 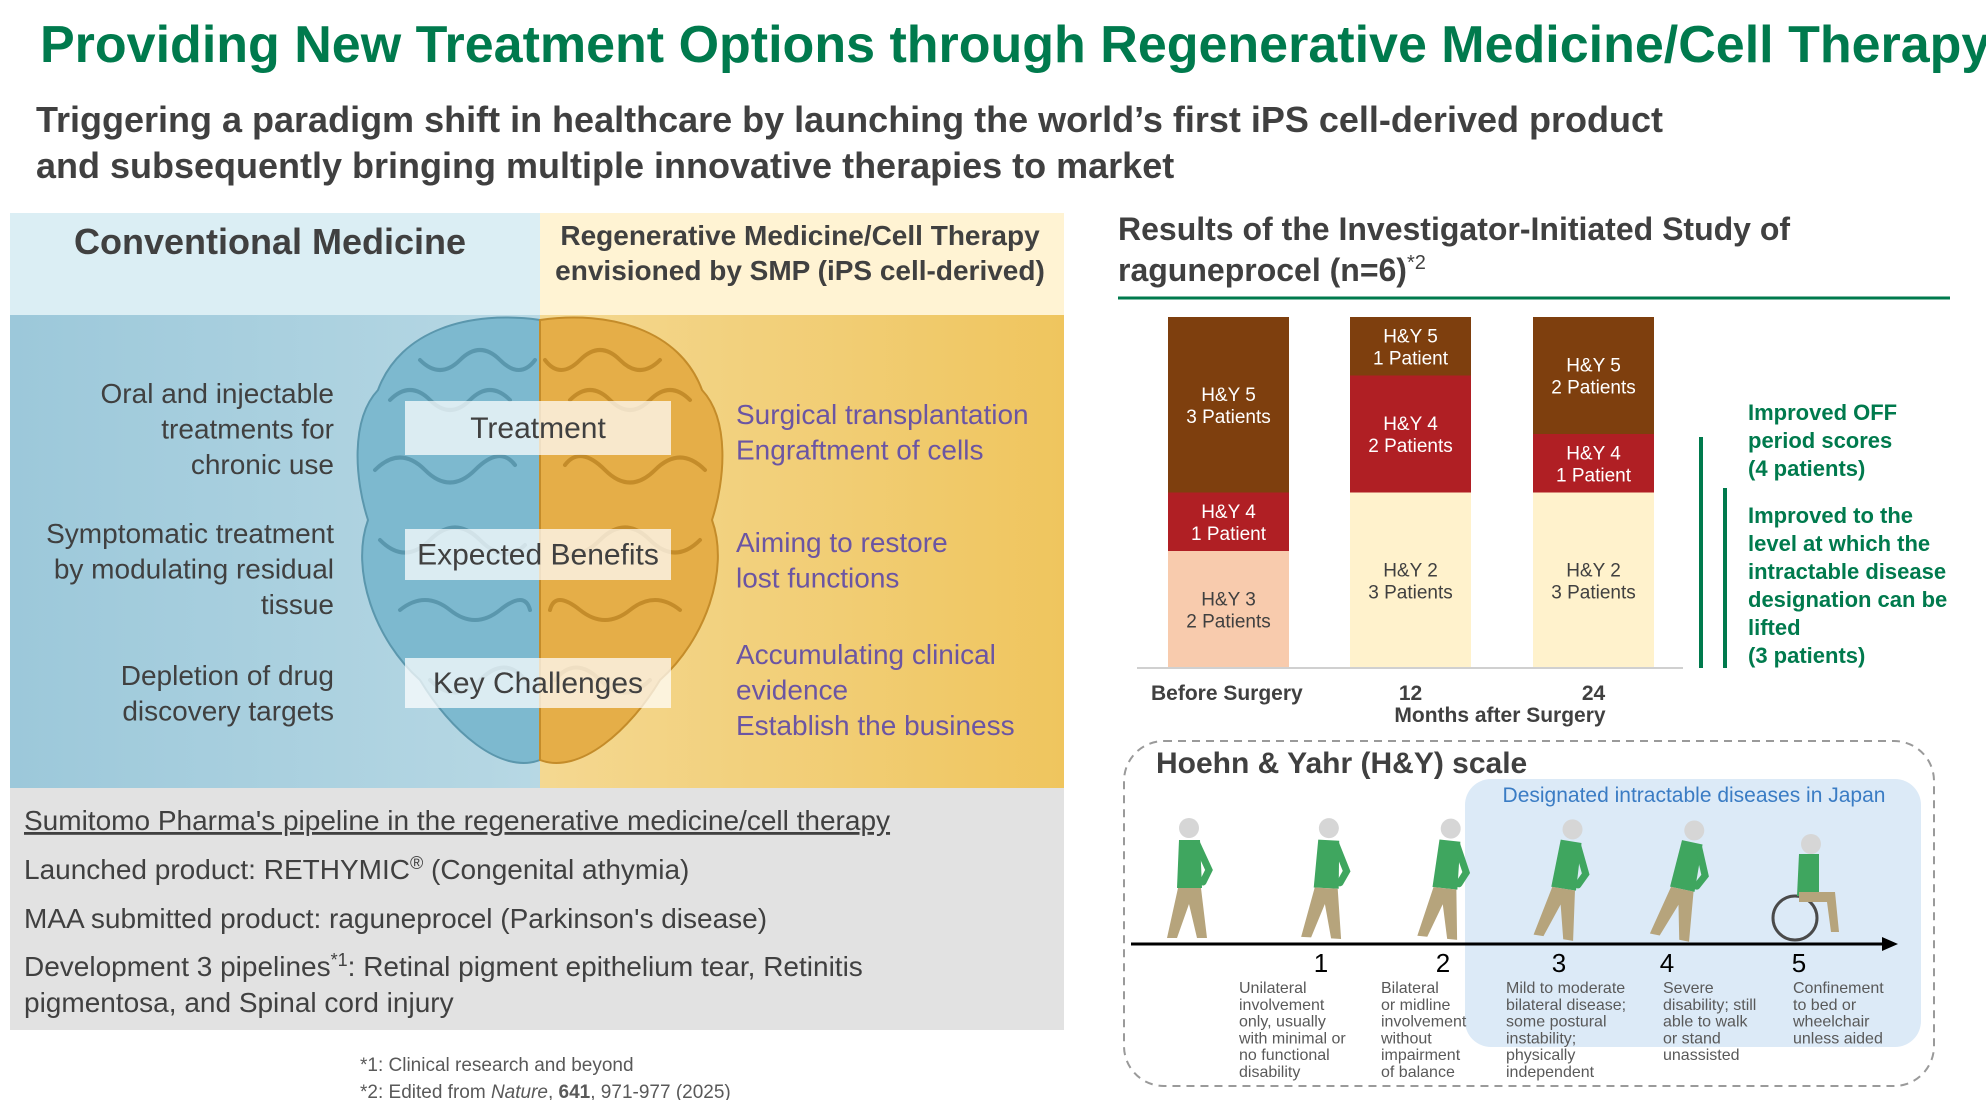 What do you see at coordinates (425, 1091) in the screenshot?
I see `footnote-part: *2: Edited from` at bounding box center [425, 1091].